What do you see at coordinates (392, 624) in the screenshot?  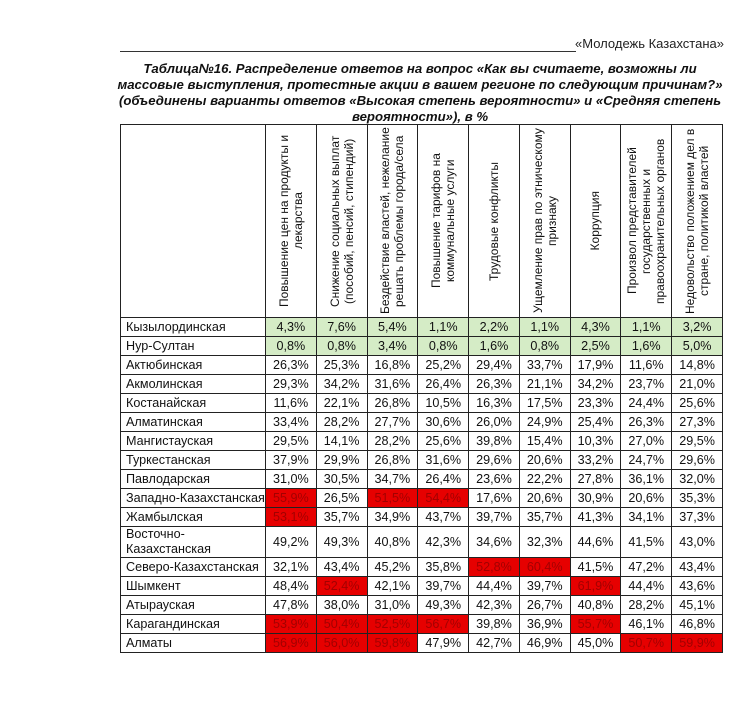 I see `value-cell: 52,5%` at bounding box center [392, 624].